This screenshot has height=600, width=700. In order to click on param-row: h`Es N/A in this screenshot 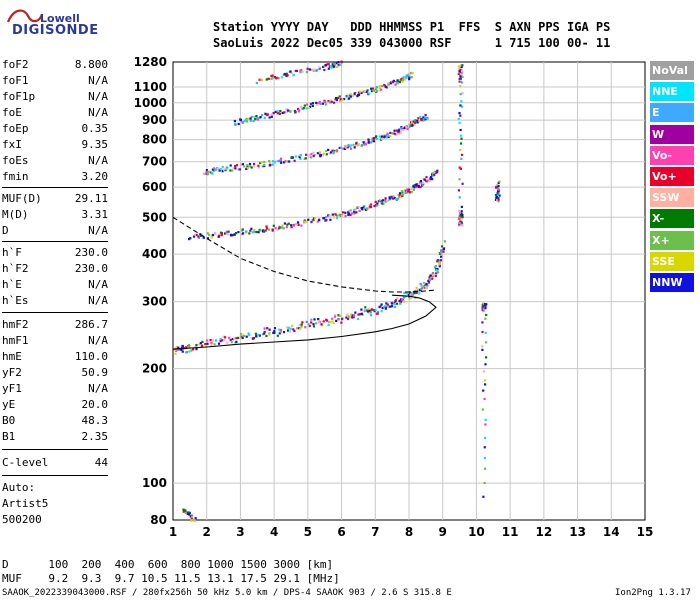, I will do `click(55, 301)`.